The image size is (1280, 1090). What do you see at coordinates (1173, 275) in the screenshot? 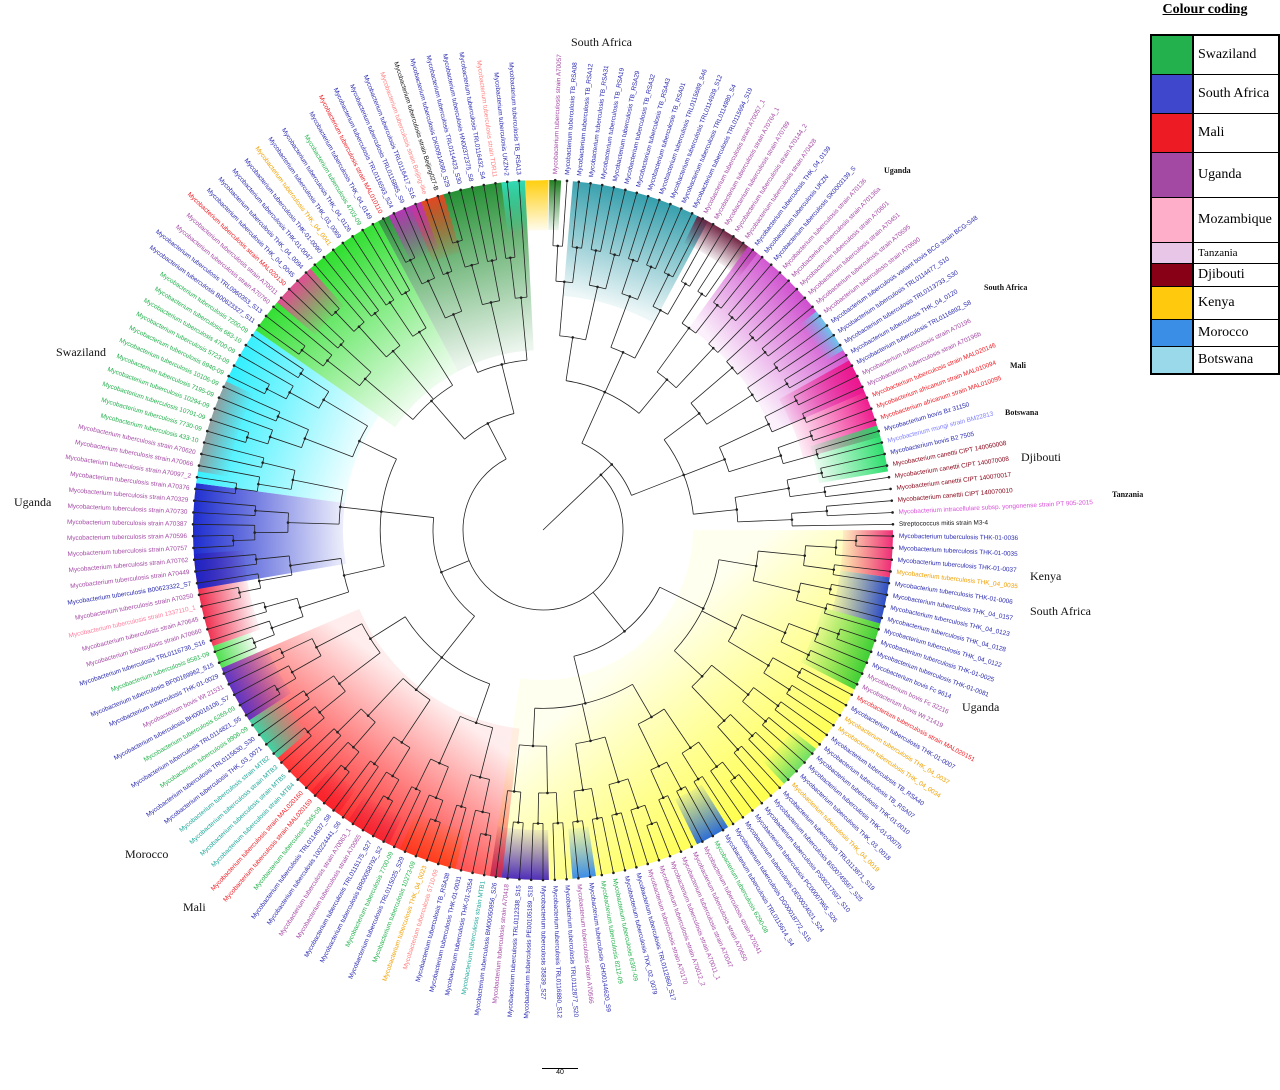
I see `legend-swatch` at bounding box center [1173, 275].